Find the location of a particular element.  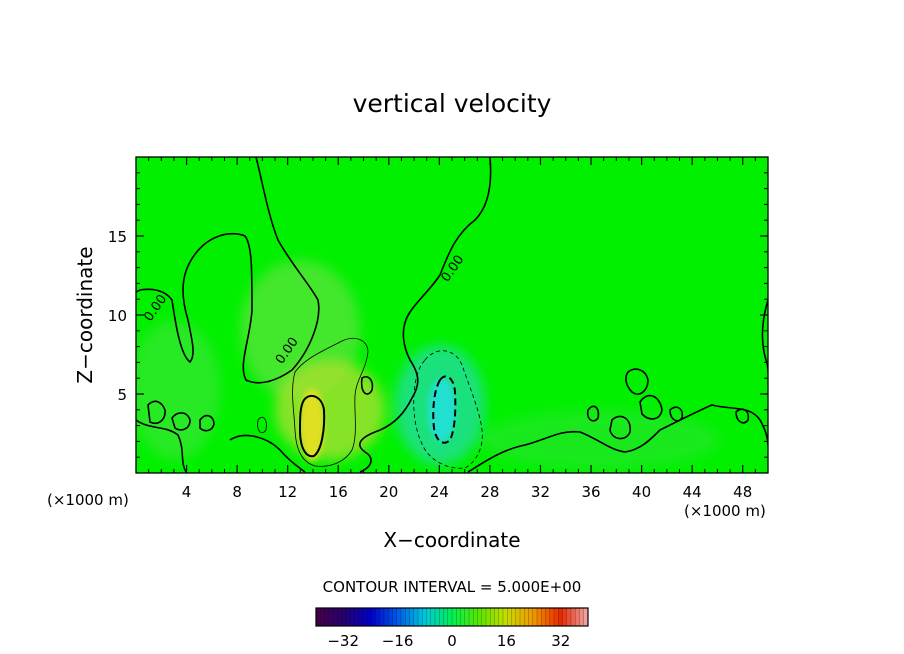

x-tick-label: 28 is located at coordinates (489, 492).